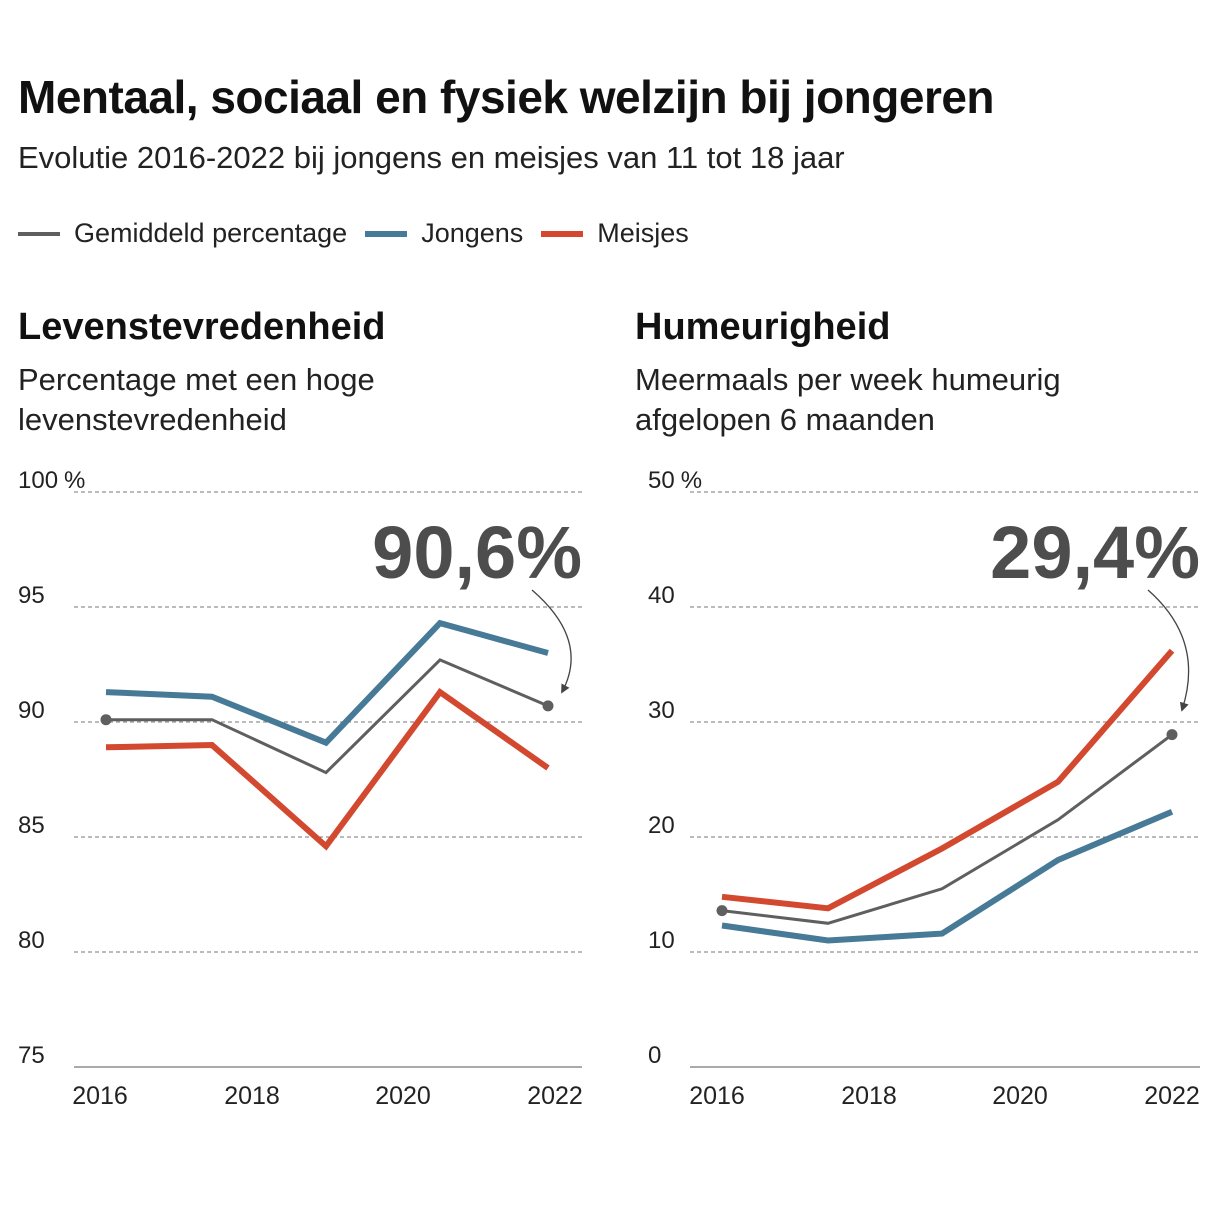  What do you see at coordinates (100, 1096) in the screenshot?
I see `xtick-label-levenstevredenheid-2016: 2016` at bounding box center [100, 1096].